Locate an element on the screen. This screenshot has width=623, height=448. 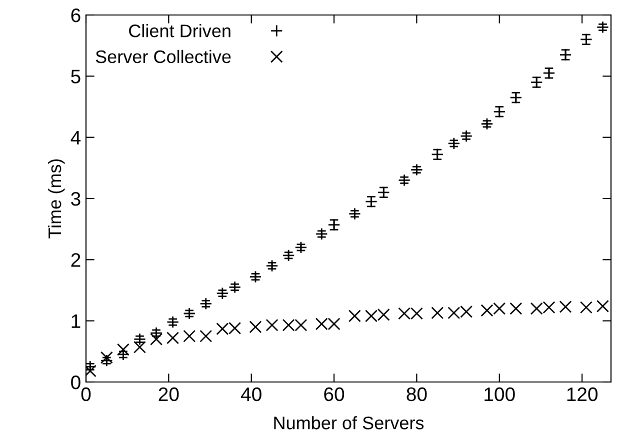
x-tick-label: 0 is located at coordinates (86, 394).